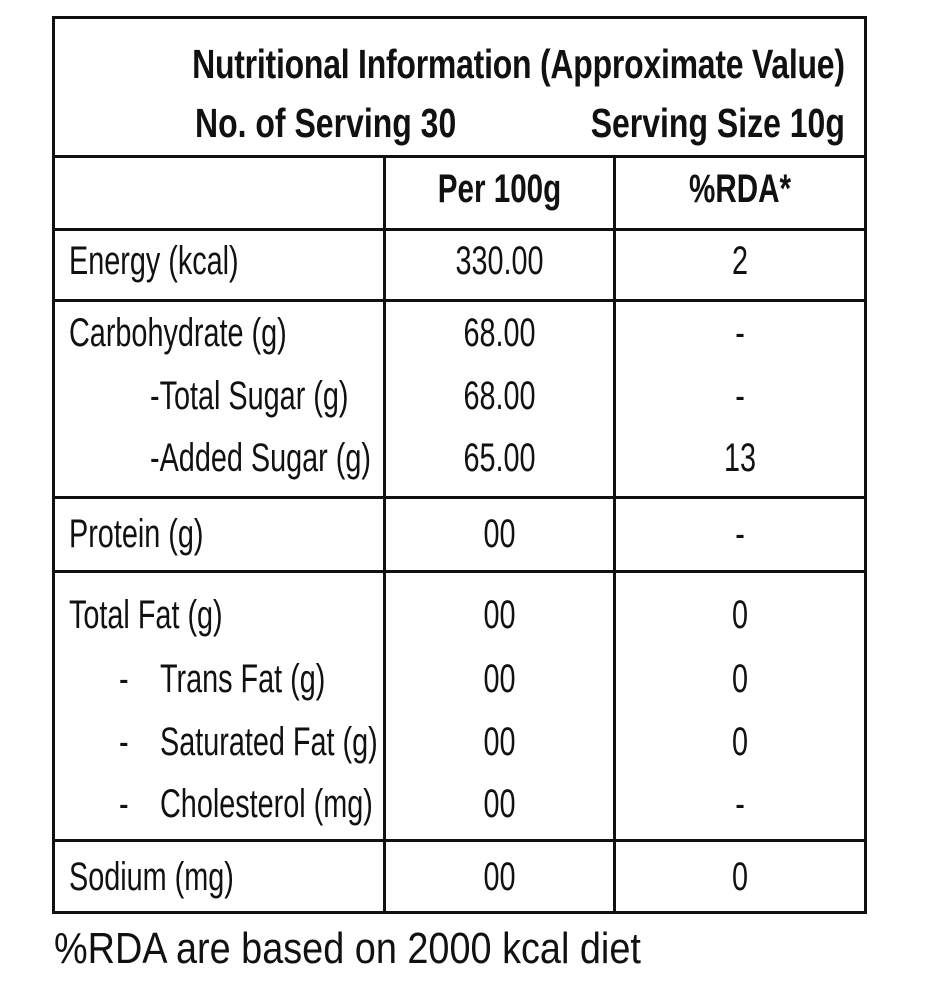 The image size is (925, 1000). What do you see at coordinates (499, 742) in the screenshot?
I see `row-value-saturated-fat-per100g: 00` at bounding box center [499, 742].